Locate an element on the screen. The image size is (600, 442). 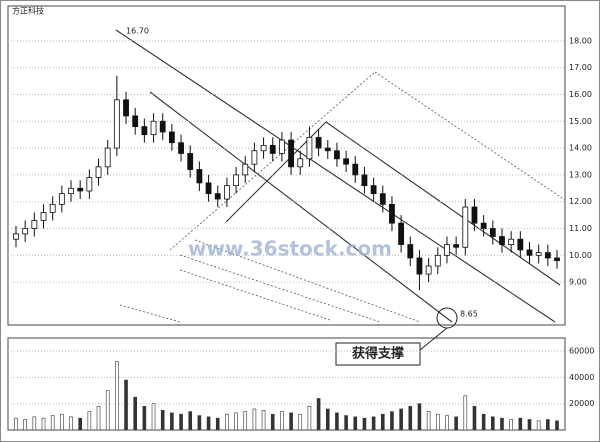
y-tick-label: 17.00 is located at coordinates (580, 67).